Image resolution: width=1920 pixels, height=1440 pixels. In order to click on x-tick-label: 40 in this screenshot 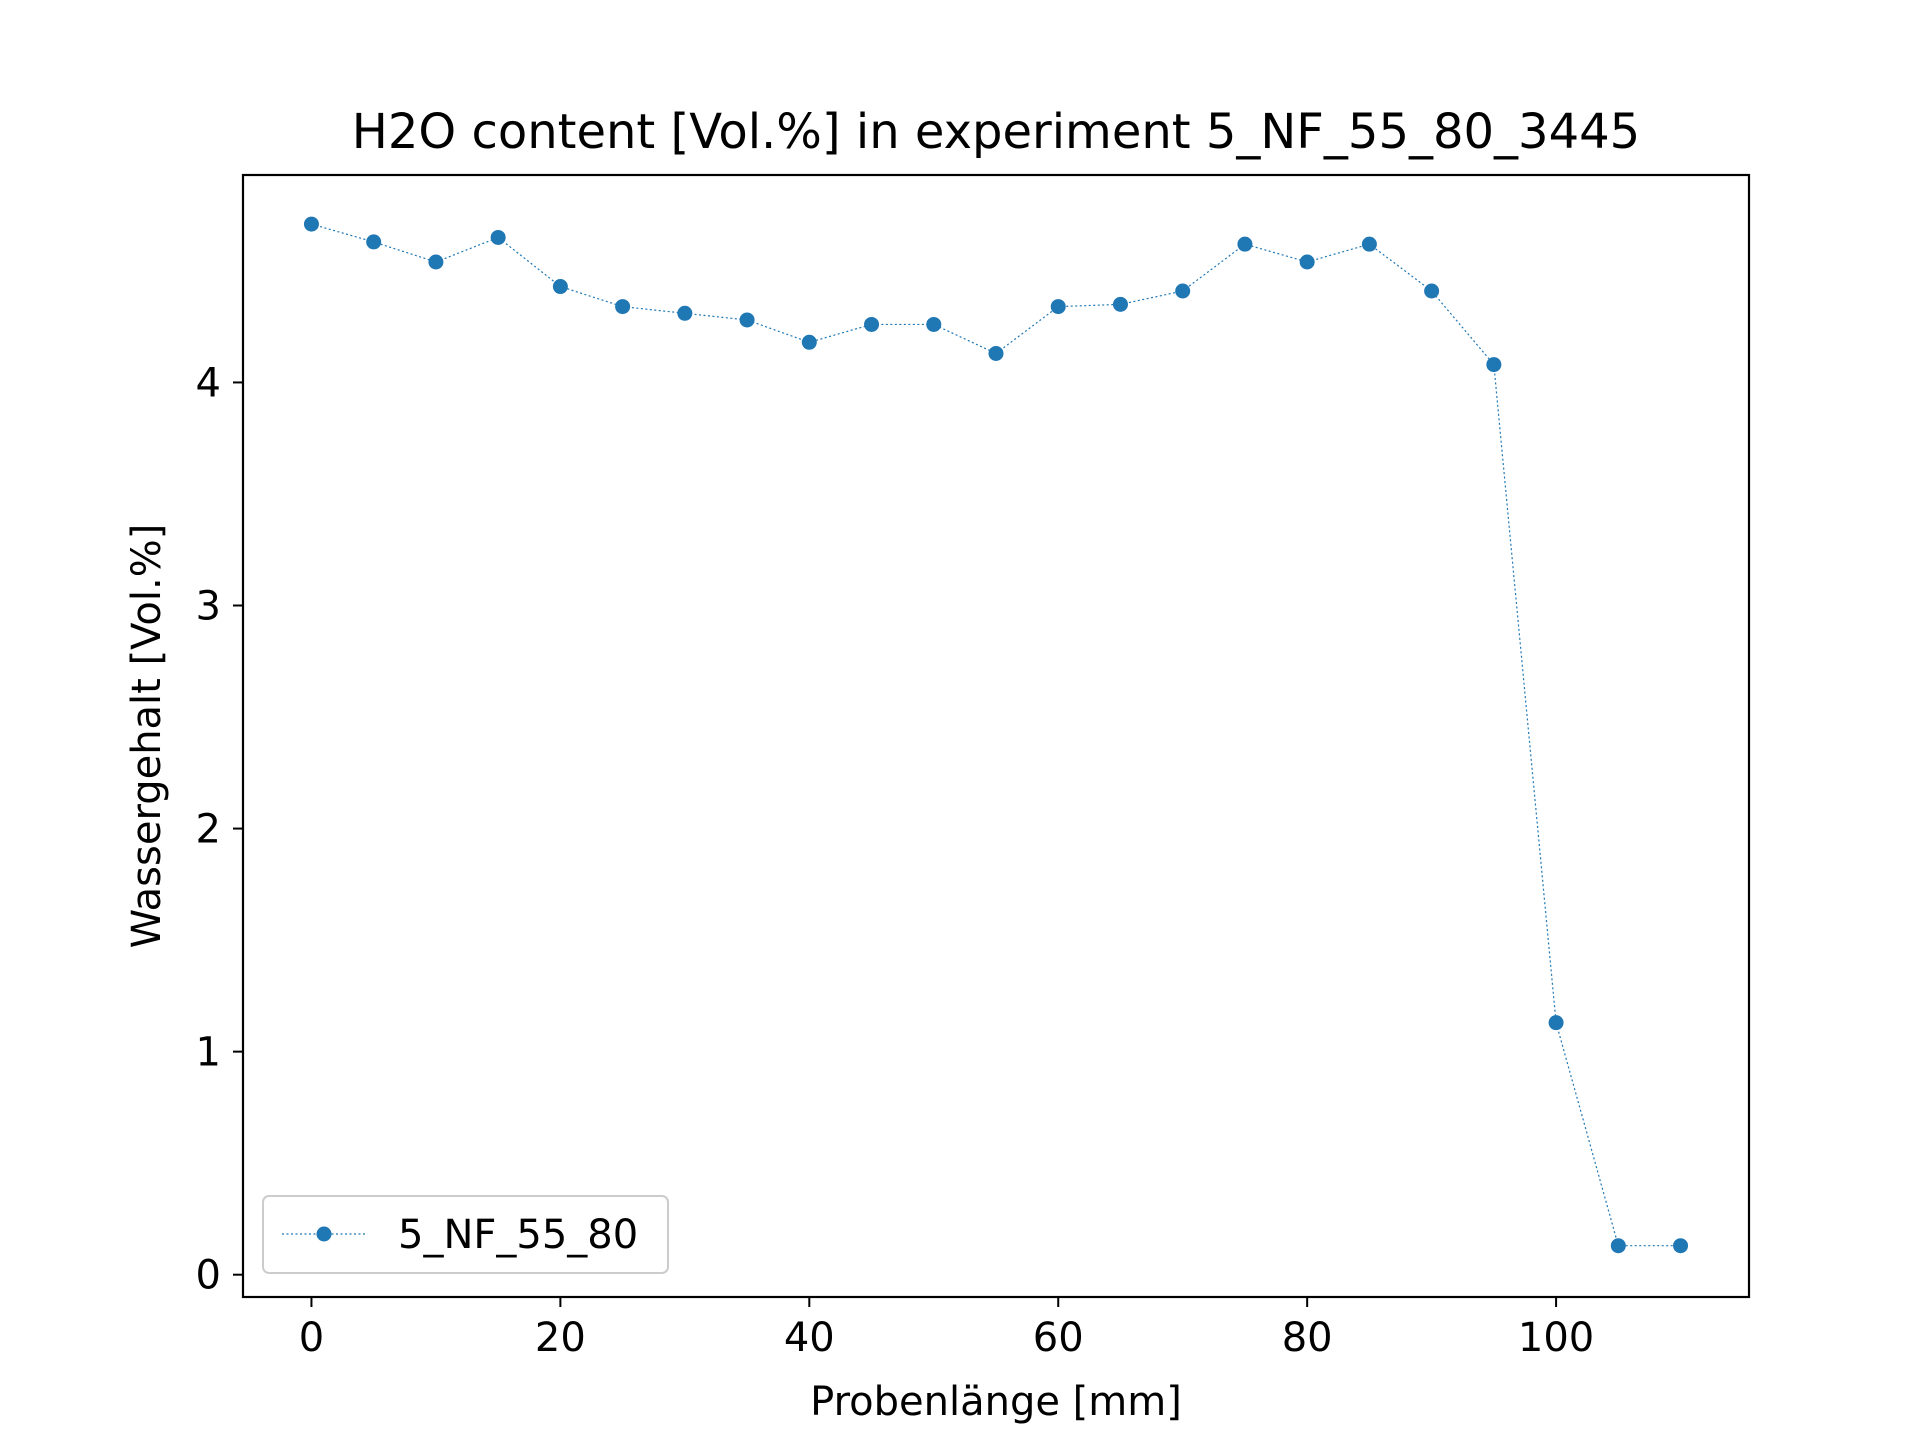, I will do `click(809, 1338)`.